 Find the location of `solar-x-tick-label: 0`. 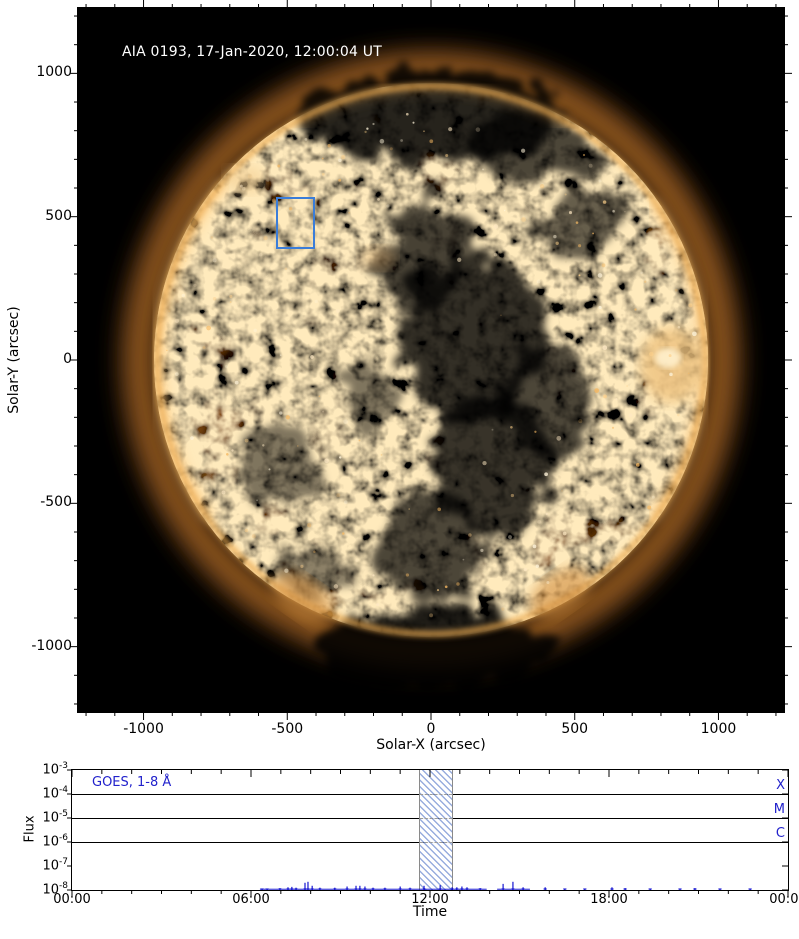

solar-x-tick-label: 0 is located at coordinates (431, 729).